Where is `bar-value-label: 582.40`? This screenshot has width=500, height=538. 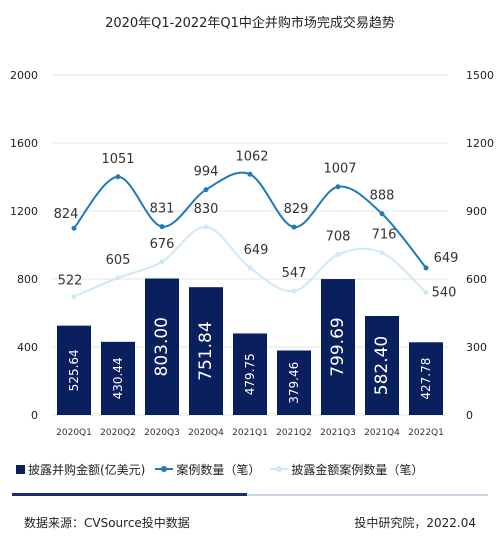
bar-value-label: 582.40 is located at coordinates (382, 365).